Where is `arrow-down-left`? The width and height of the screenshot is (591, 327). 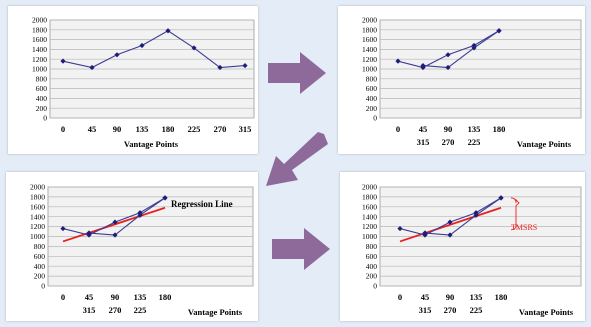 arrow-down-left is located at coordinates (297, 159).